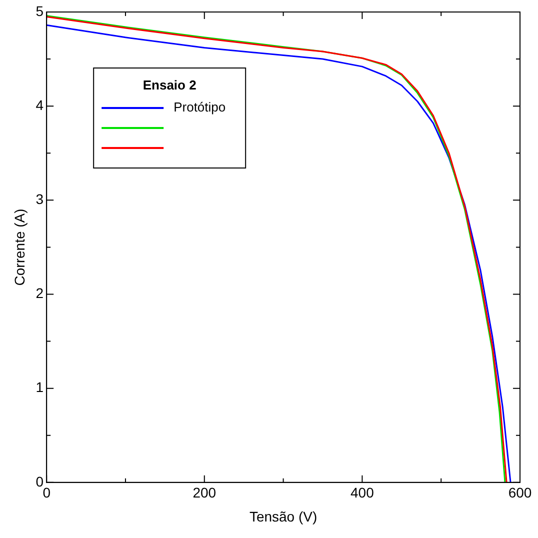 The image size is (538, 538). I want to click on y-tick-label: 3, so click(40, 199).